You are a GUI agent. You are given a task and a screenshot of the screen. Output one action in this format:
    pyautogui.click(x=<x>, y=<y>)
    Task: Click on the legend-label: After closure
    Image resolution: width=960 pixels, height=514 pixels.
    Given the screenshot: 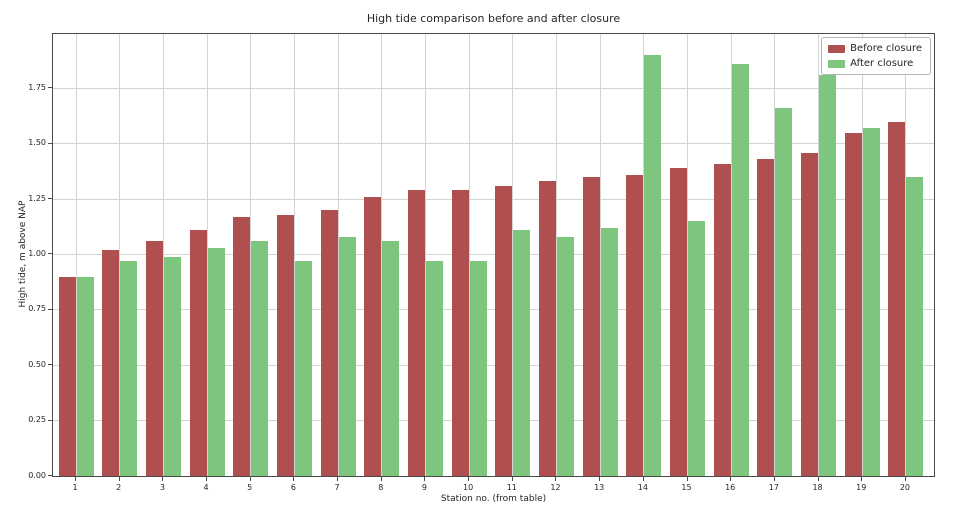 What is the action you would take?
    pyautogui.click(x=882, y=63)
    